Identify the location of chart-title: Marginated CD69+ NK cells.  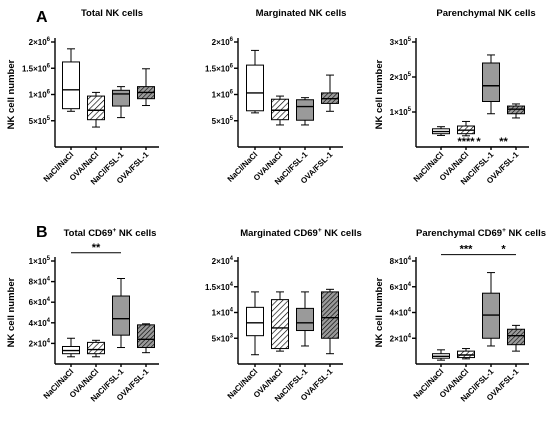
(301, 233).